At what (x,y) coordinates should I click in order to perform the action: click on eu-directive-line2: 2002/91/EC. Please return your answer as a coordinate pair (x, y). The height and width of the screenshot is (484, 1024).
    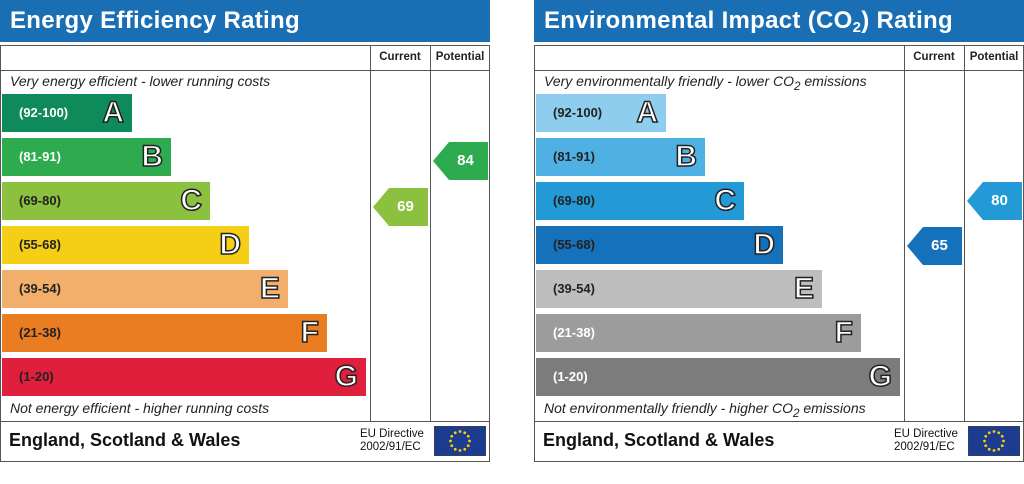
    Looking at the image, I should click on (390, 447).